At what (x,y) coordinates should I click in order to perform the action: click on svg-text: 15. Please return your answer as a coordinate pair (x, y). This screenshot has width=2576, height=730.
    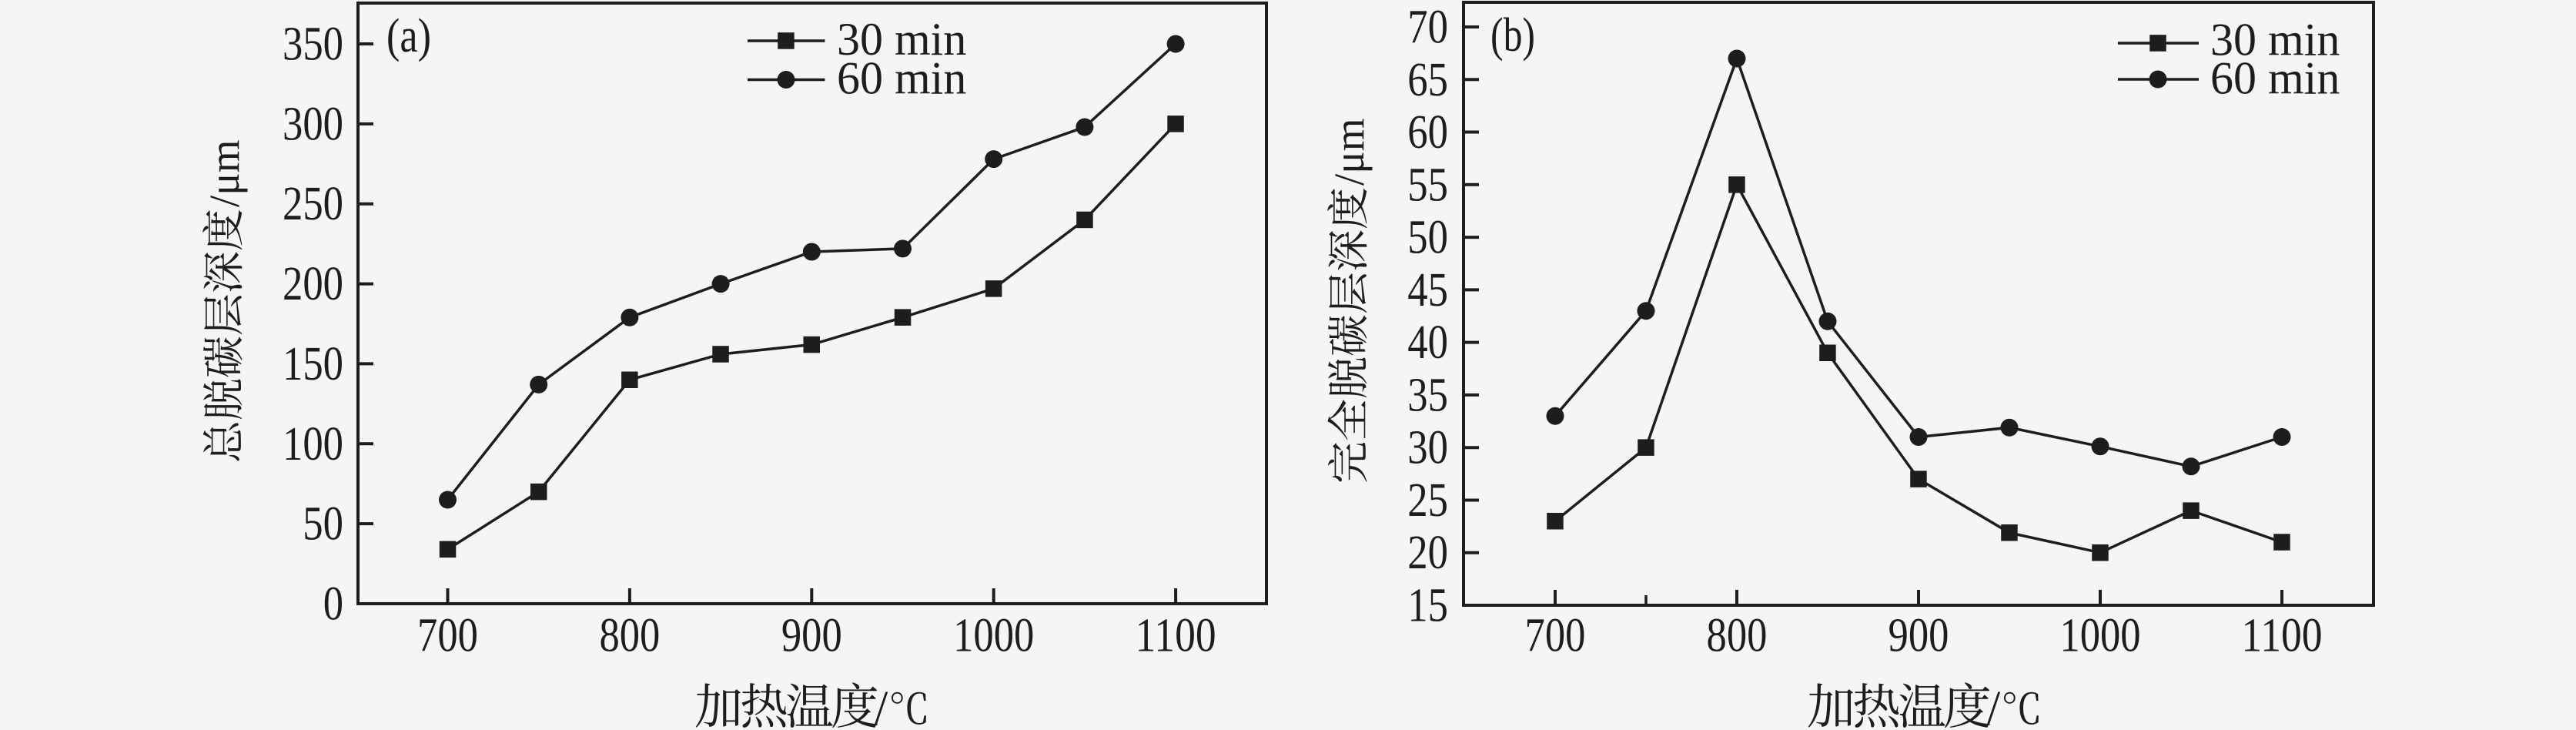
    Looking at the image, I should click on (1427, 606).